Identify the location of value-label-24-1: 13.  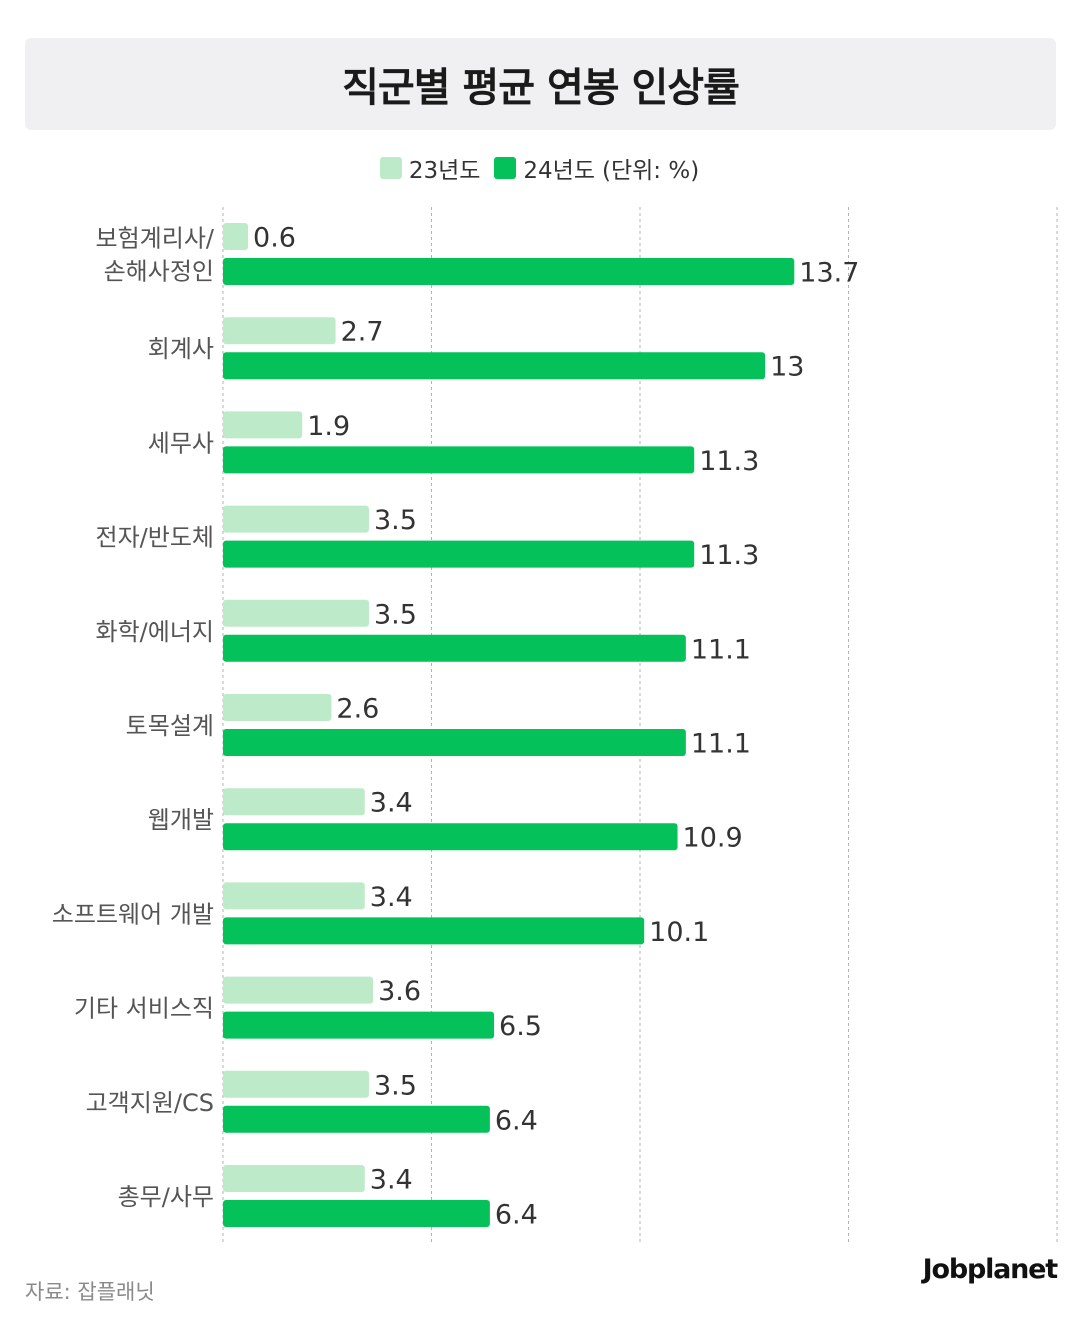
(787, 367).